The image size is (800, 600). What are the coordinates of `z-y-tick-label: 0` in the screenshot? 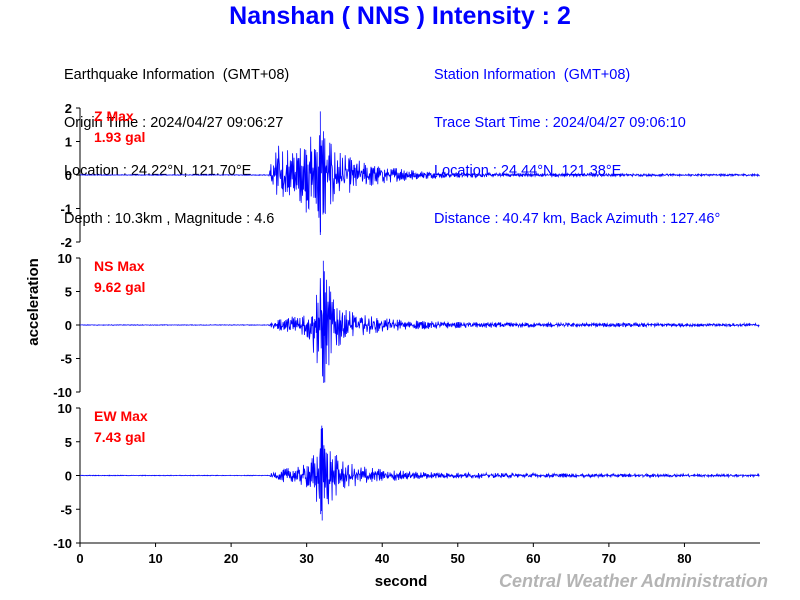 It's located at (68, 175).